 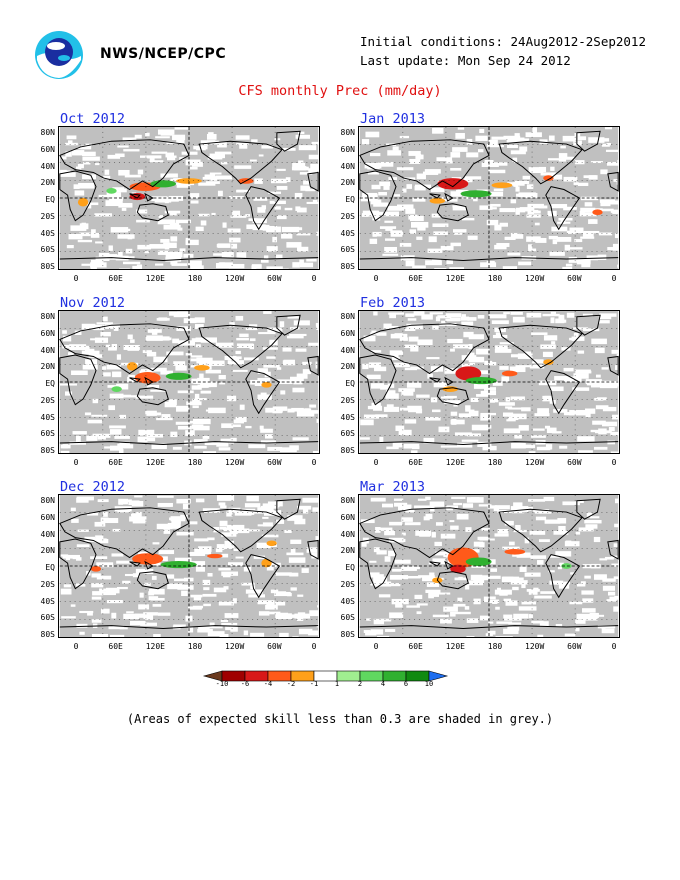 I want to click on panel-title-mar-2013: Mar 2013, so click(x=393, y=487).